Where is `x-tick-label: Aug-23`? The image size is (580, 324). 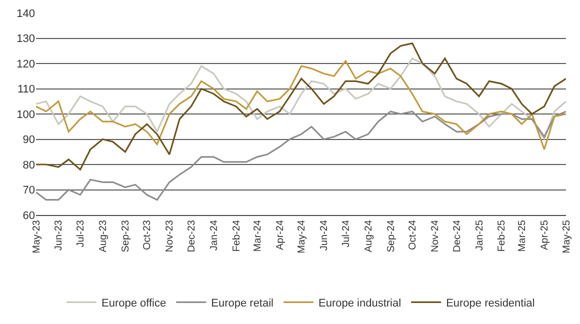
x-tick-label: Aug-23 is located at coordinates (103, 236).